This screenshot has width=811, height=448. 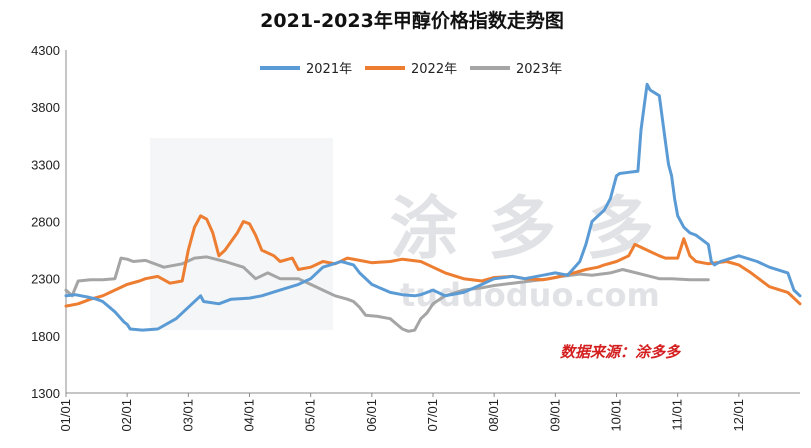 What do you see at coordinates (371, 415) in the screenshot?
I see `x-tick-label: 06/01` at bounding box center [371, 415].